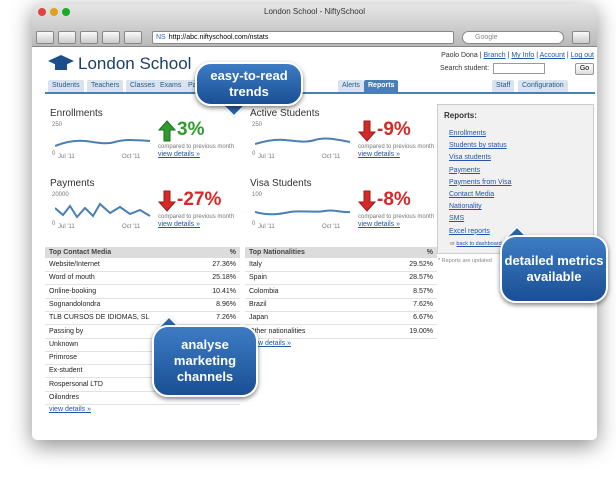 This screenshot has height=477, width=616. What do you see at coordinates (199, 199) in the screenshot?
I see `widget-change: -27%` at bounding box center [199, 199].